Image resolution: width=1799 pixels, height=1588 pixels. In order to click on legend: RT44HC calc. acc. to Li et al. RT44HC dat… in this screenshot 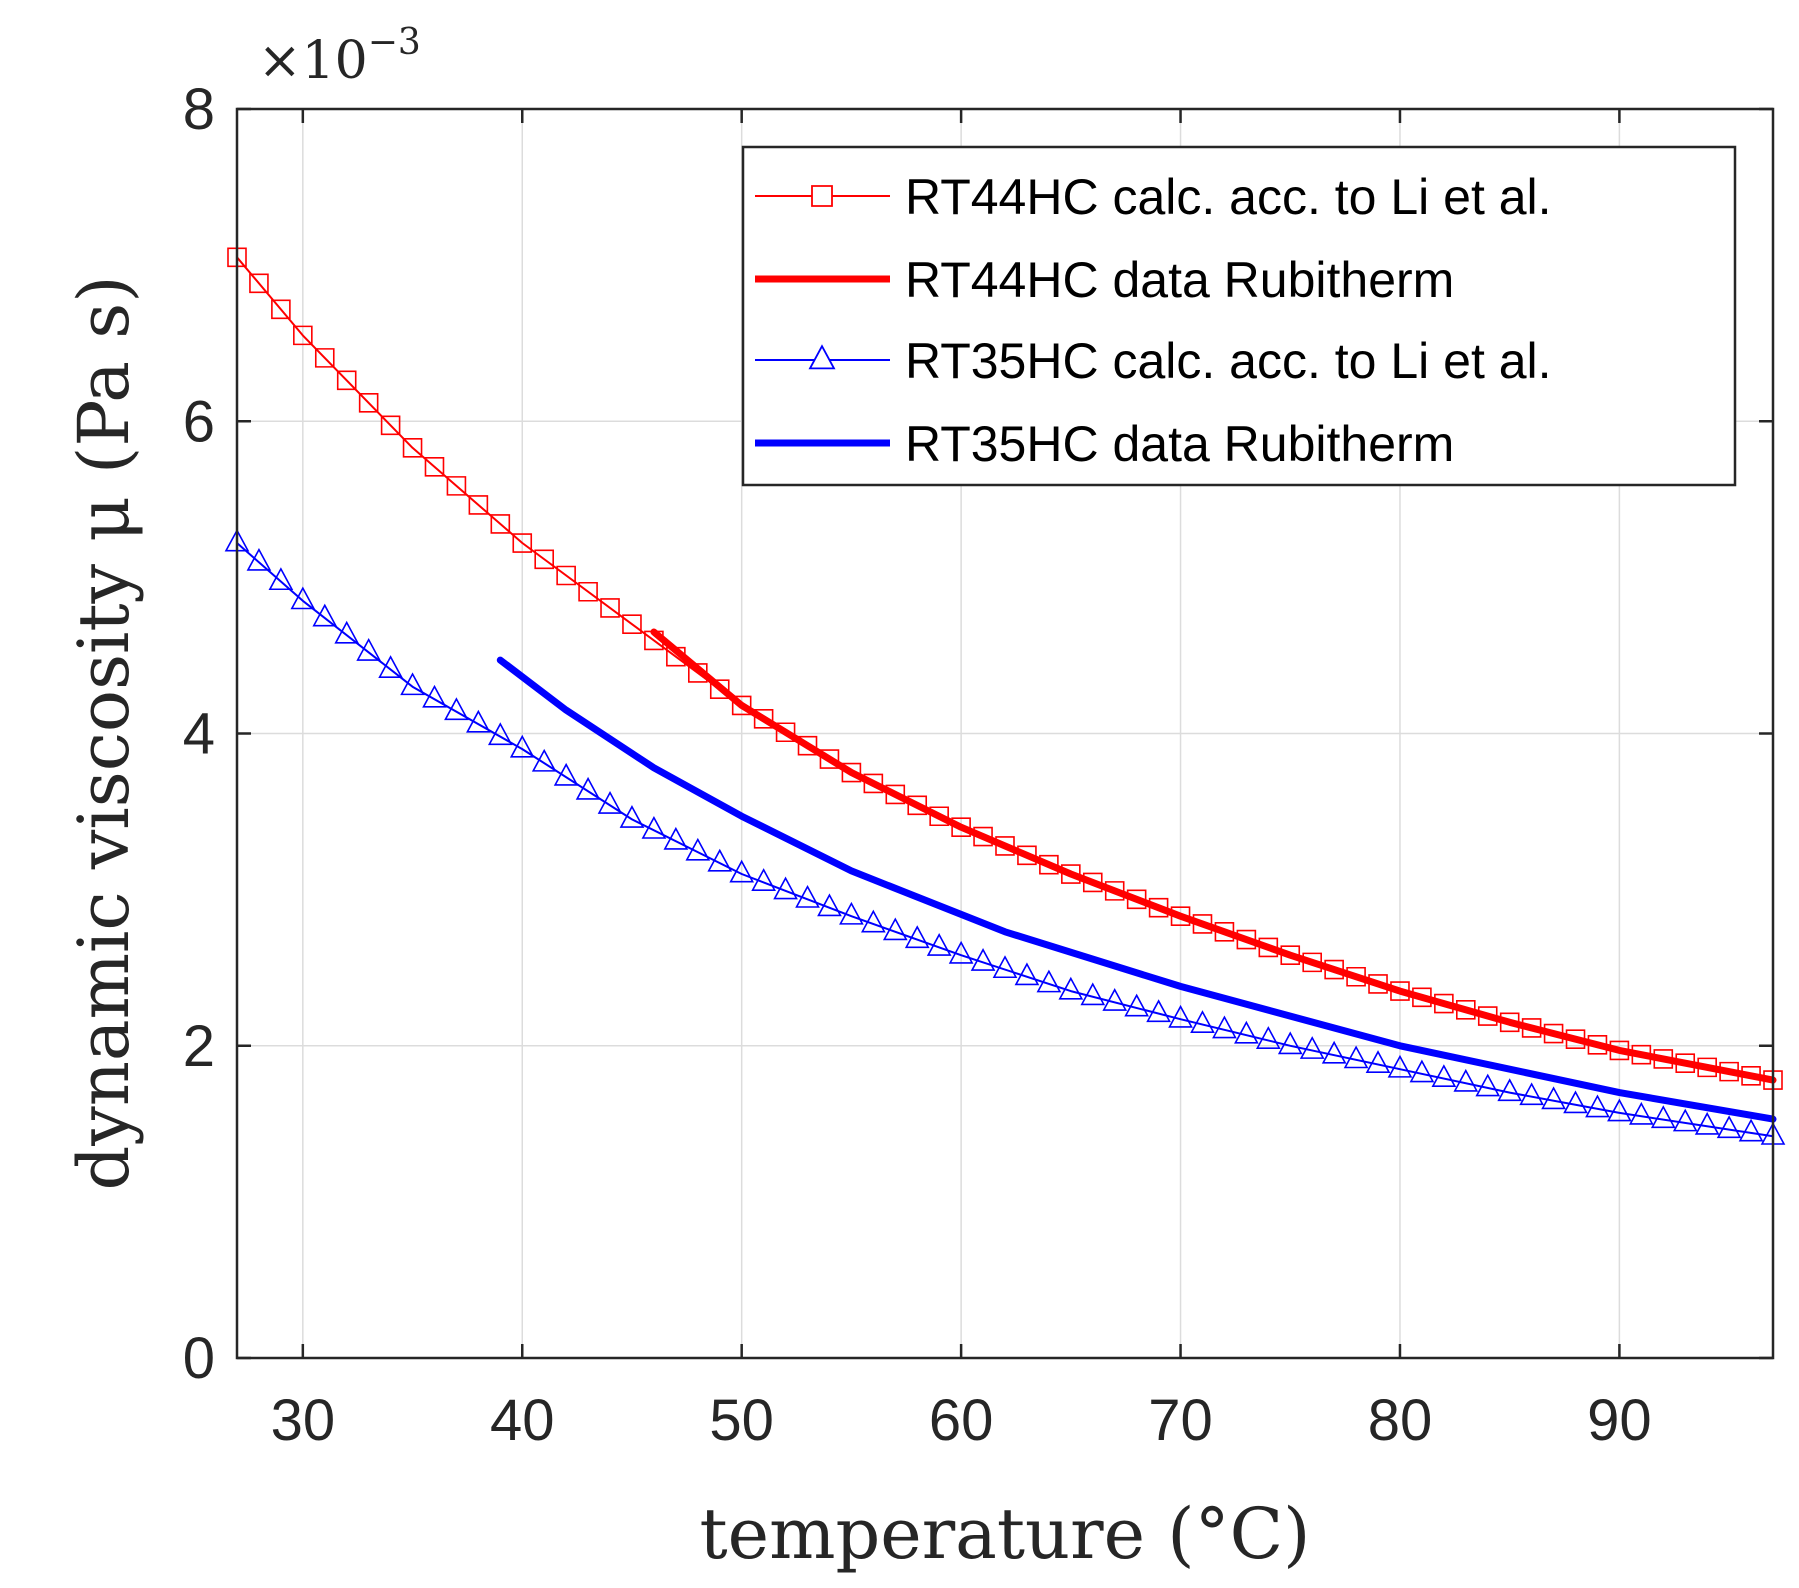, I will do `click(1239, 316)`.